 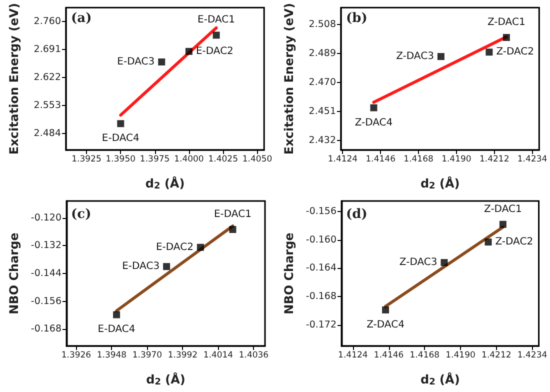 What do you see at coordinates (87, 159) in the screenshot?
I see `x-tick-label: 1.3925` at bounding box center [87, 159].